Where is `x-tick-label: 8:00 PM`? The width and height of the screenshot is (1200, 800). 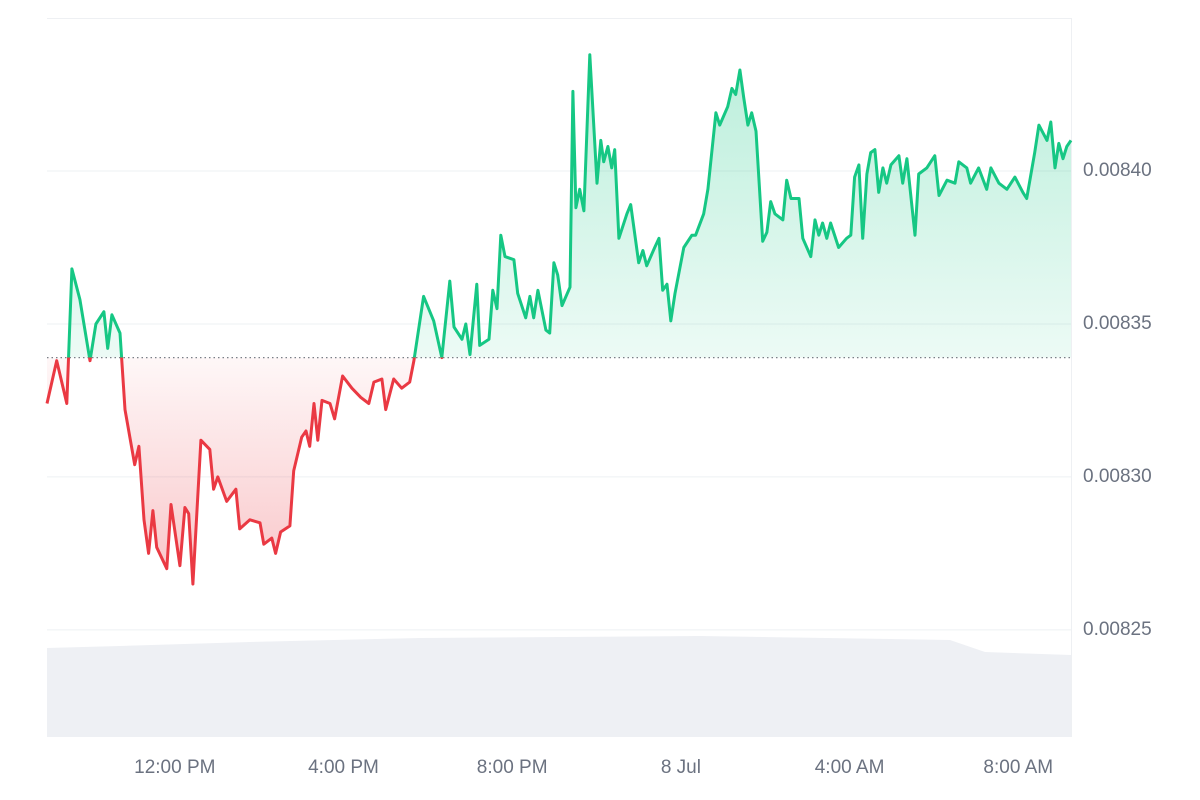 x-tick-label: 8:00 PM is located at coordinates (512, 767).